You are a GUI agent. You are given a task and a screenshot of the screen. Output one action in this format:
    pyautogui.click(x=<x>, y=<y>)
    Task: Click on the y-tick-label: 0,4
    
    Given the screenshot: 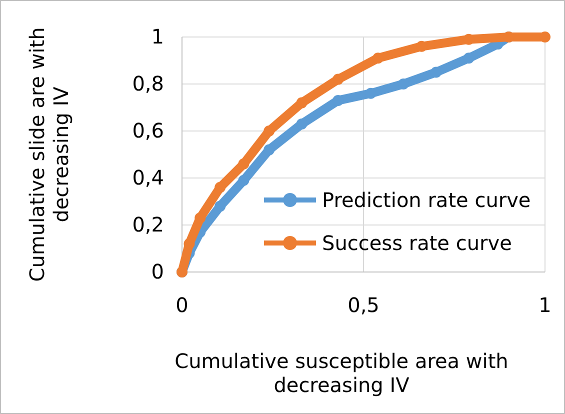 What is the action you would take?
    pyautogui.click(x=148, y=177)
    